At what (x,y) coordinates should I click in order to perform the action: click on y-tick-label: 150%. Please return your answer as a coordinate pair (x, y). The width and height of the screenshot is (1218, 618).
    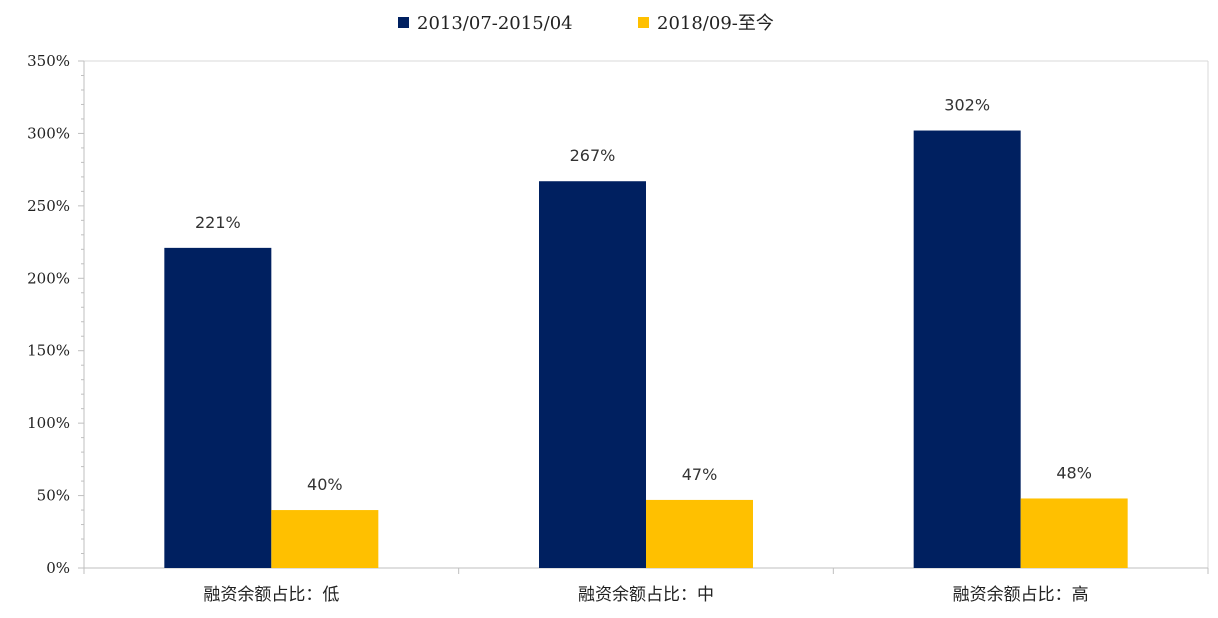
    Looking at the image, I should click on (48, 351).